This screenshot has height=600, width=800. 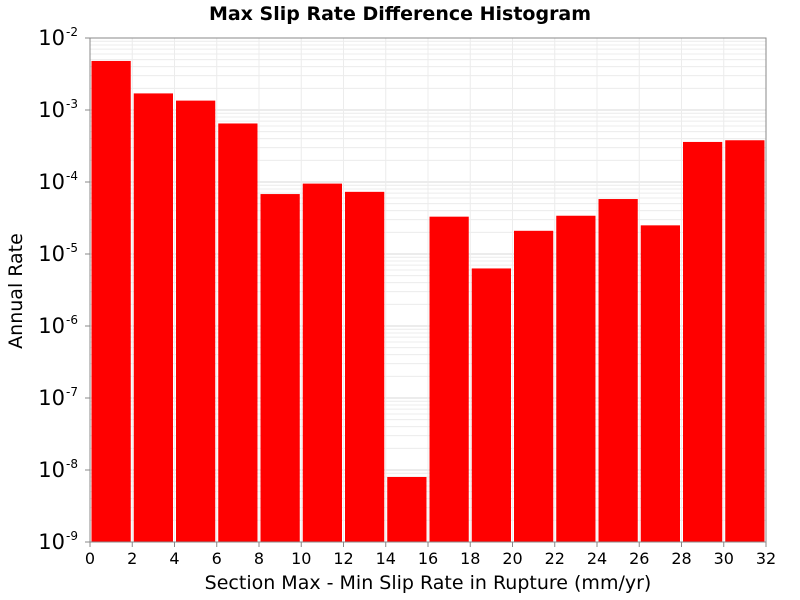 I want to click on x-tick-label: 14, so click(x=386, y=558).